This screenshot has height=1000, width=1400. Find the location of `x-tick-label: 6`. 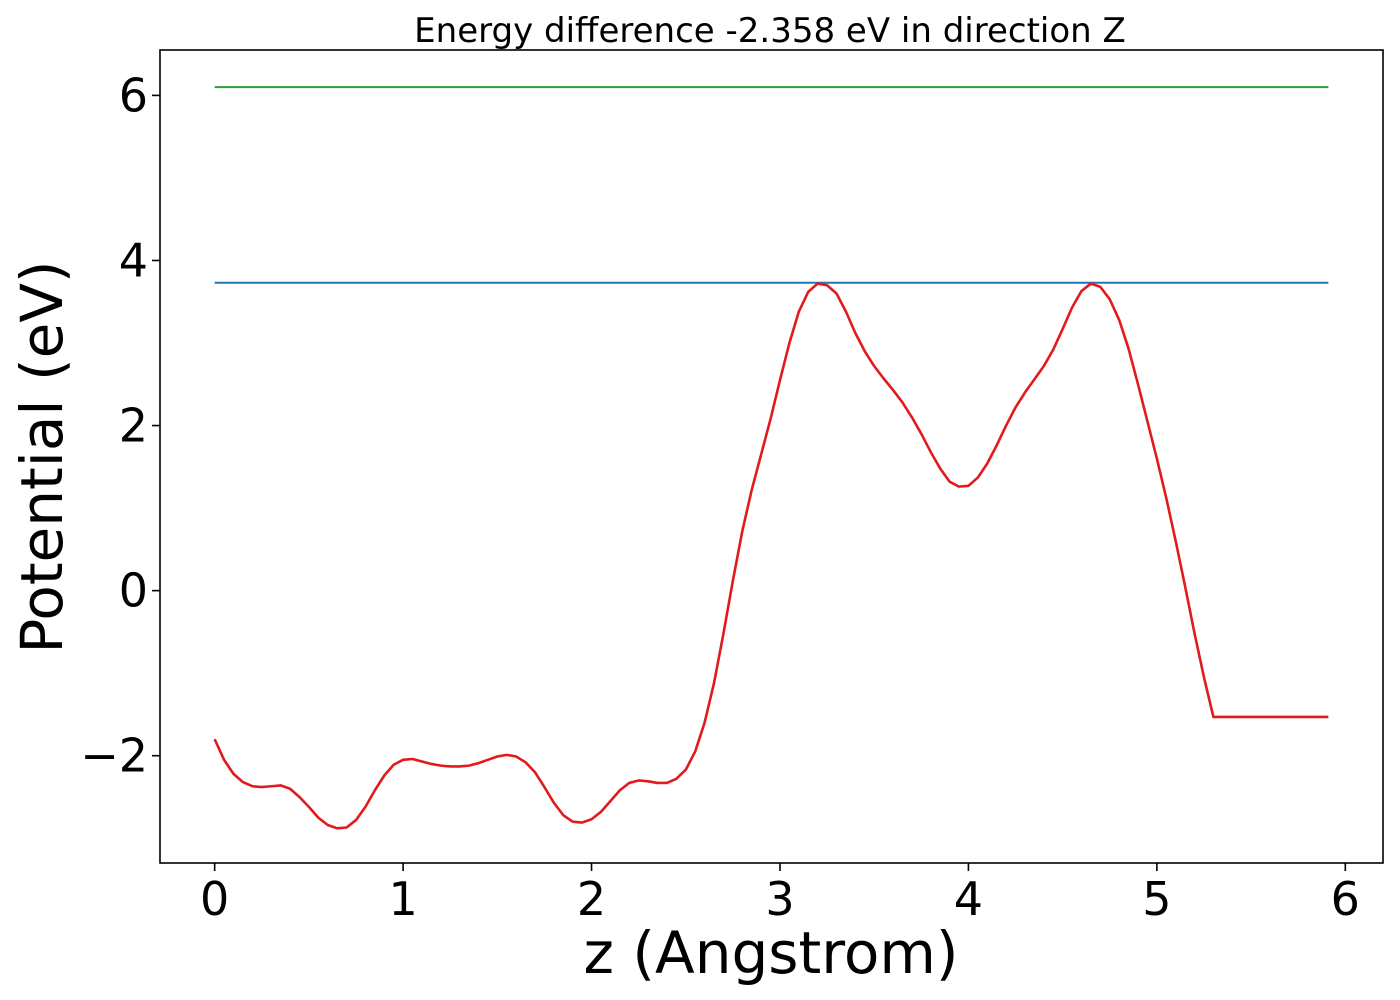

x-tick-label: 6 is located at coordinates (1345, 899).